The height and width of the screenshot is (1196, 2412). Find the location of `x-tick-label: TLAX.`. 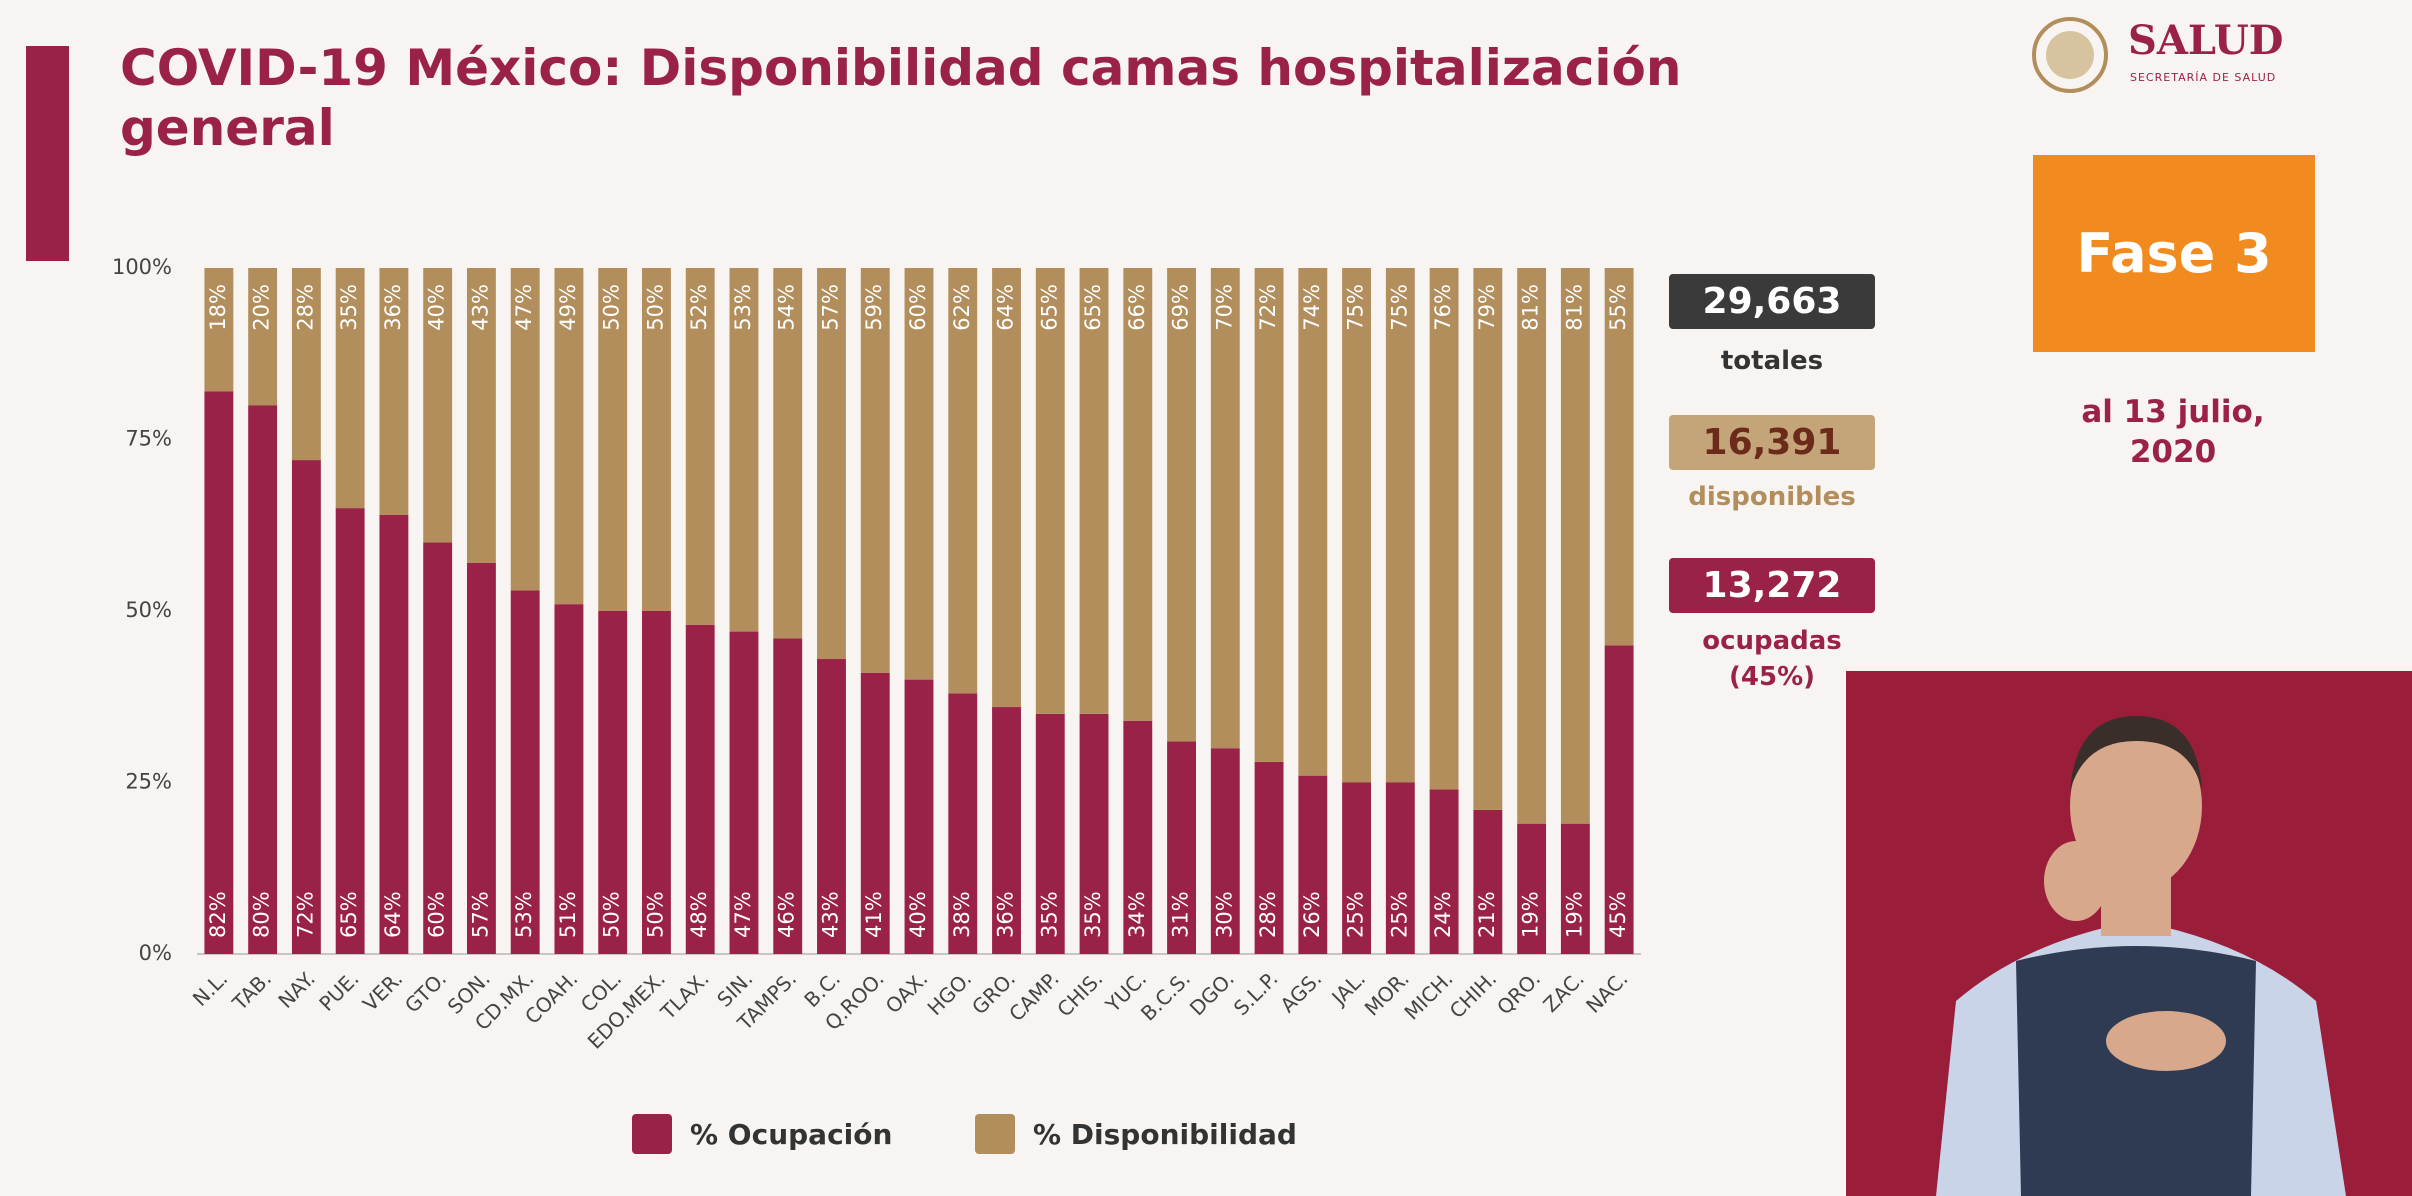

x-tick-label: TLAX. is located at coordinates (684, 995).